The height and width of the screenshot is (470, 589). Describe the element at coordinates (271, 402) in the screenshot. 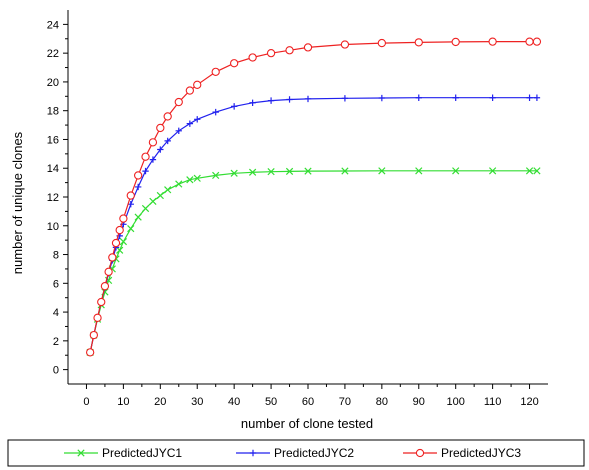

I see `x-tick-label: 50` at that location.